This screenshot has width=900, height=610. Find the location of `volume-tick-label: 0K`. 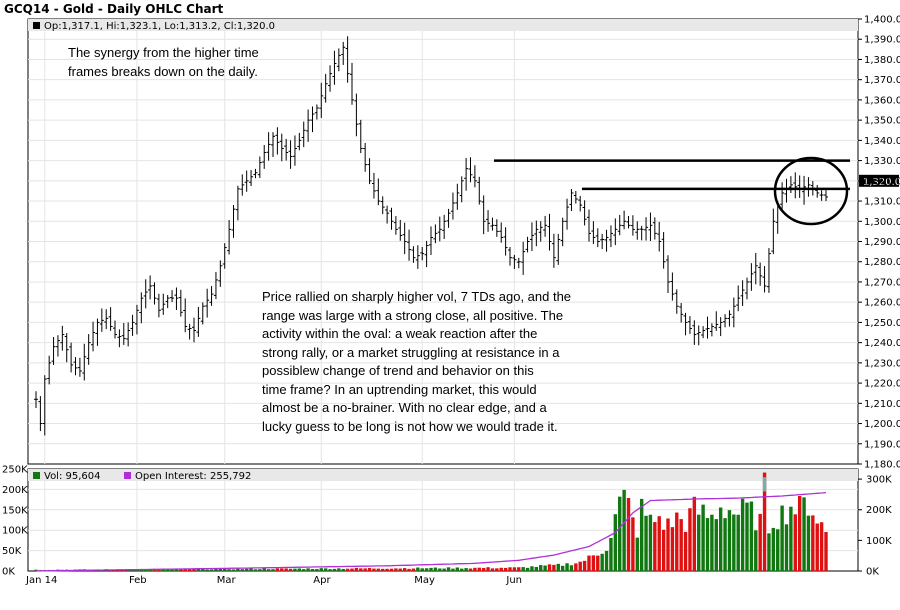

volume-tick-label: 0K is located at coordinates (8, 572).